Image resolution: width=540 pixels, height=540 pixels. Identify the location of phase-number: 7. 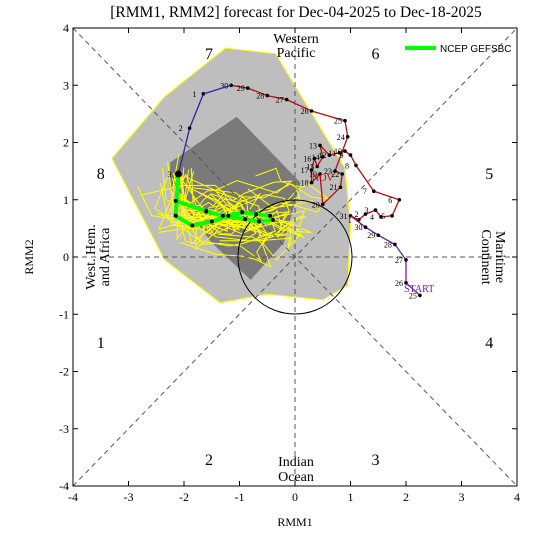
(209, 54).